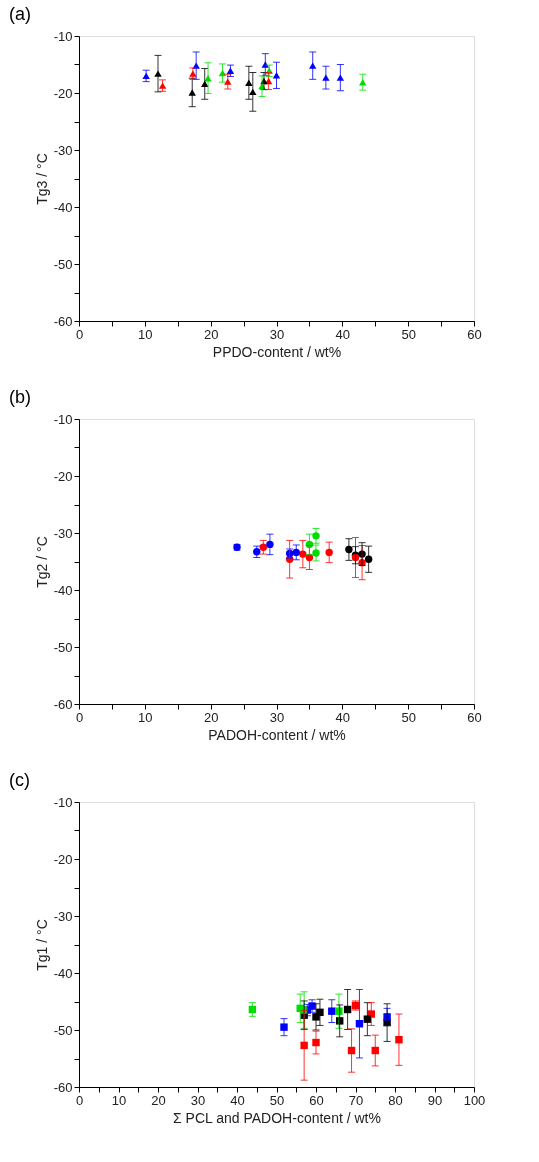 The height and width of the screenshot is (1162, 539). Describe the element at coordinates (277, 734) in the screenshot. I see `x-axis-title: PADOH-content / wt%` at that location.